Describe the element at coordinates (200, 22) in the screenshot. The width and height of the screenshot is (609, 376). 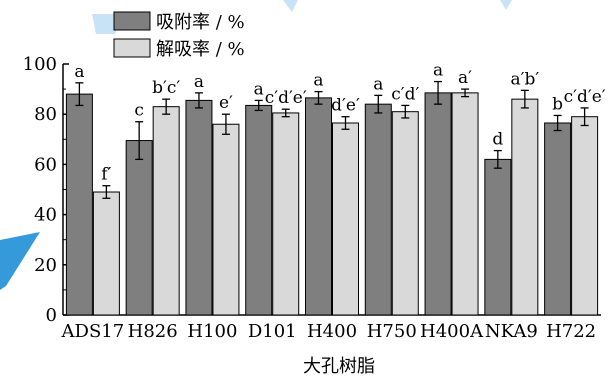
I see `legend-entry: 吸附率 / %` at that location.